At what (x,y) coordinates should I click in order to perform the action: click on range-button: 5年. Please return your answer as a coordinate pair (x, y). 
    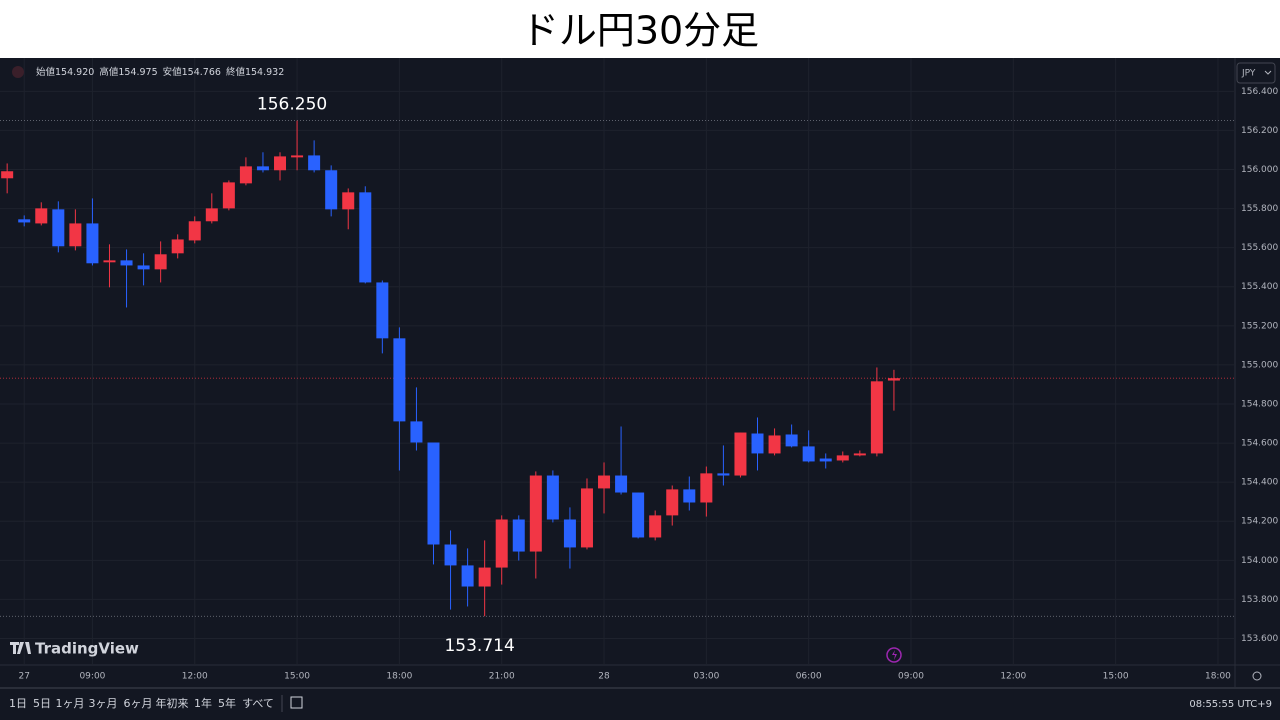
    Looking at the image, I should click on (227, 703).